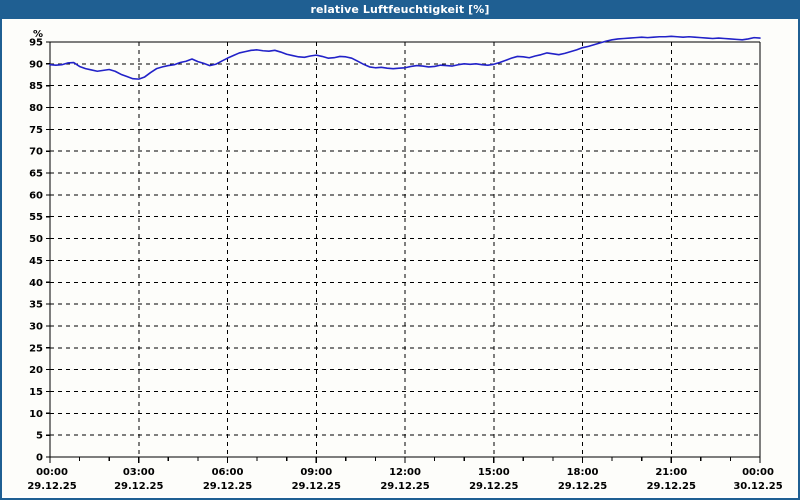 This screenshot has height=500, width=800. What do you see at coordinates (36, 305) in the screenshot?
I see `y-tick-label: 35` at bounding box center [36, 305].